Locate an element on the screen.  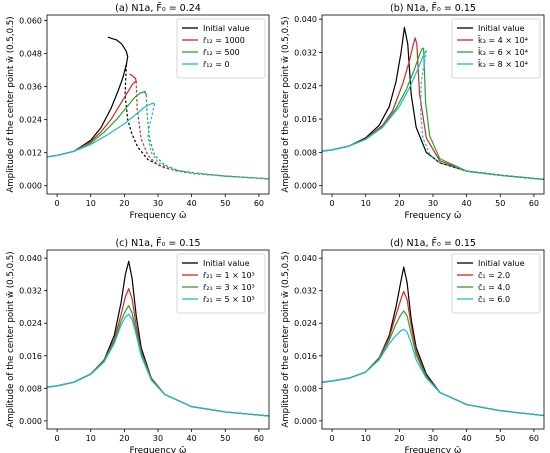
legend: Initial value c̄₁ = 2.0 c̄₁ = 4.0 c̄₁ = 6.0 is located at coordinates (496, 283).